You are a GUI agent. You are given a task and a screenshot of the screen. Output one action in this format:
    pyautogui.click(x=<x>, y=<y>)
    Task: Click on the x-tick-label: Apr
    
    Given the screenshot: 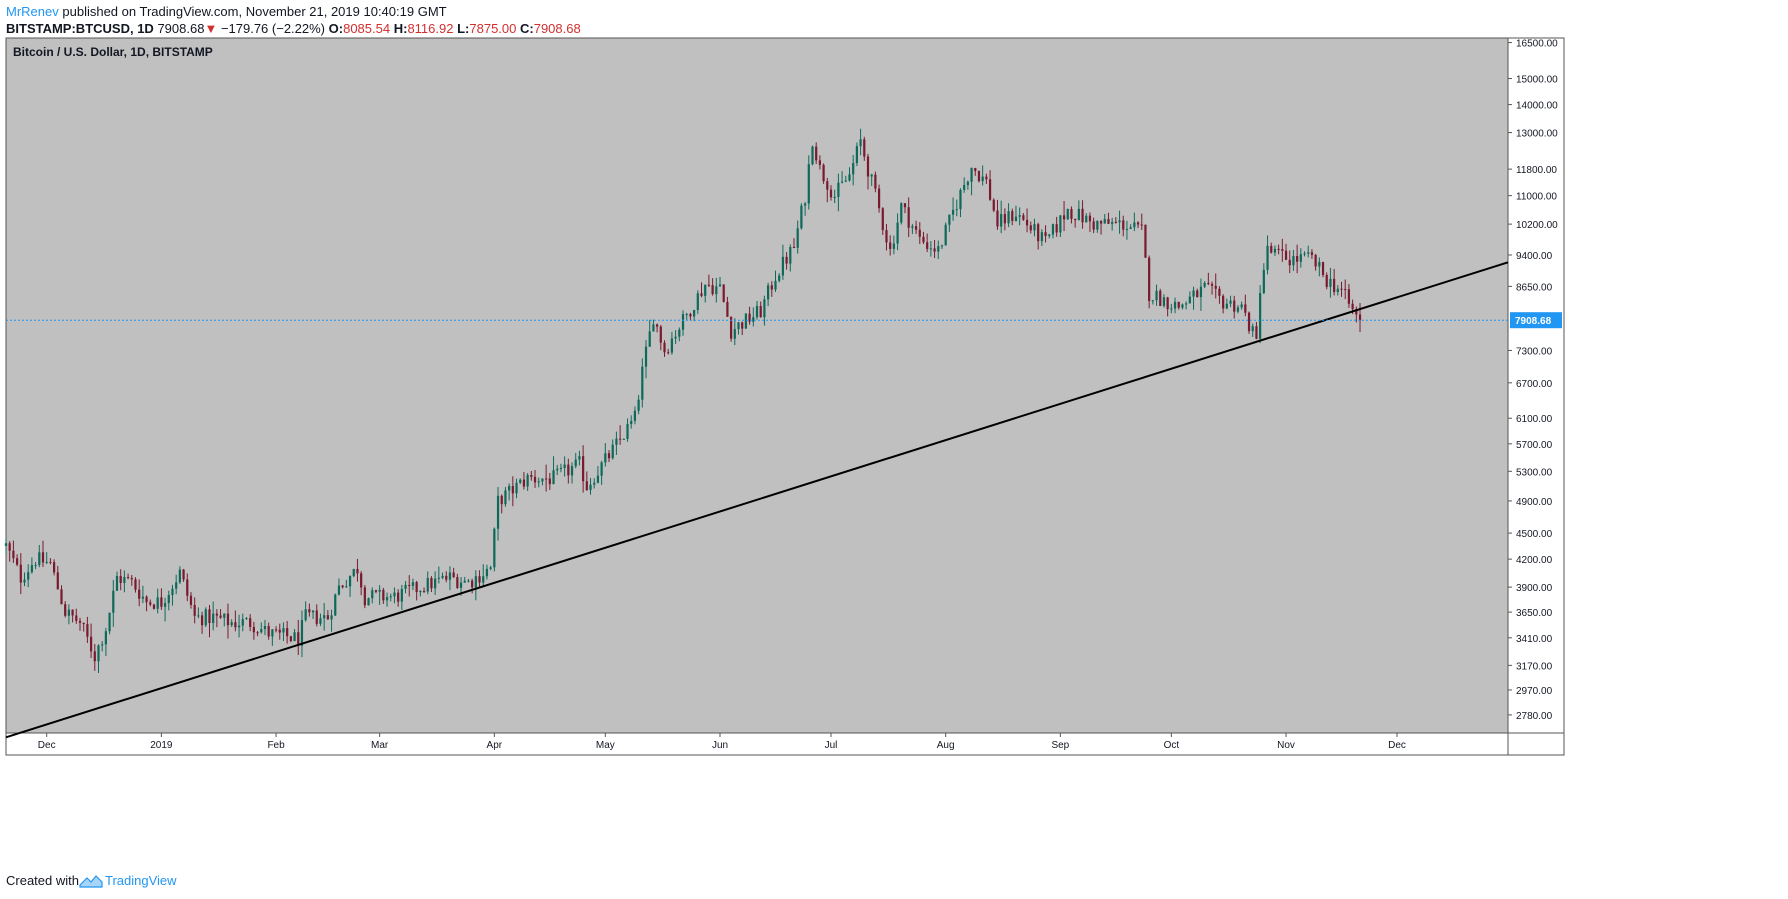 What is the action you would take?
    pyautogui.click(x=495, y=745)
    